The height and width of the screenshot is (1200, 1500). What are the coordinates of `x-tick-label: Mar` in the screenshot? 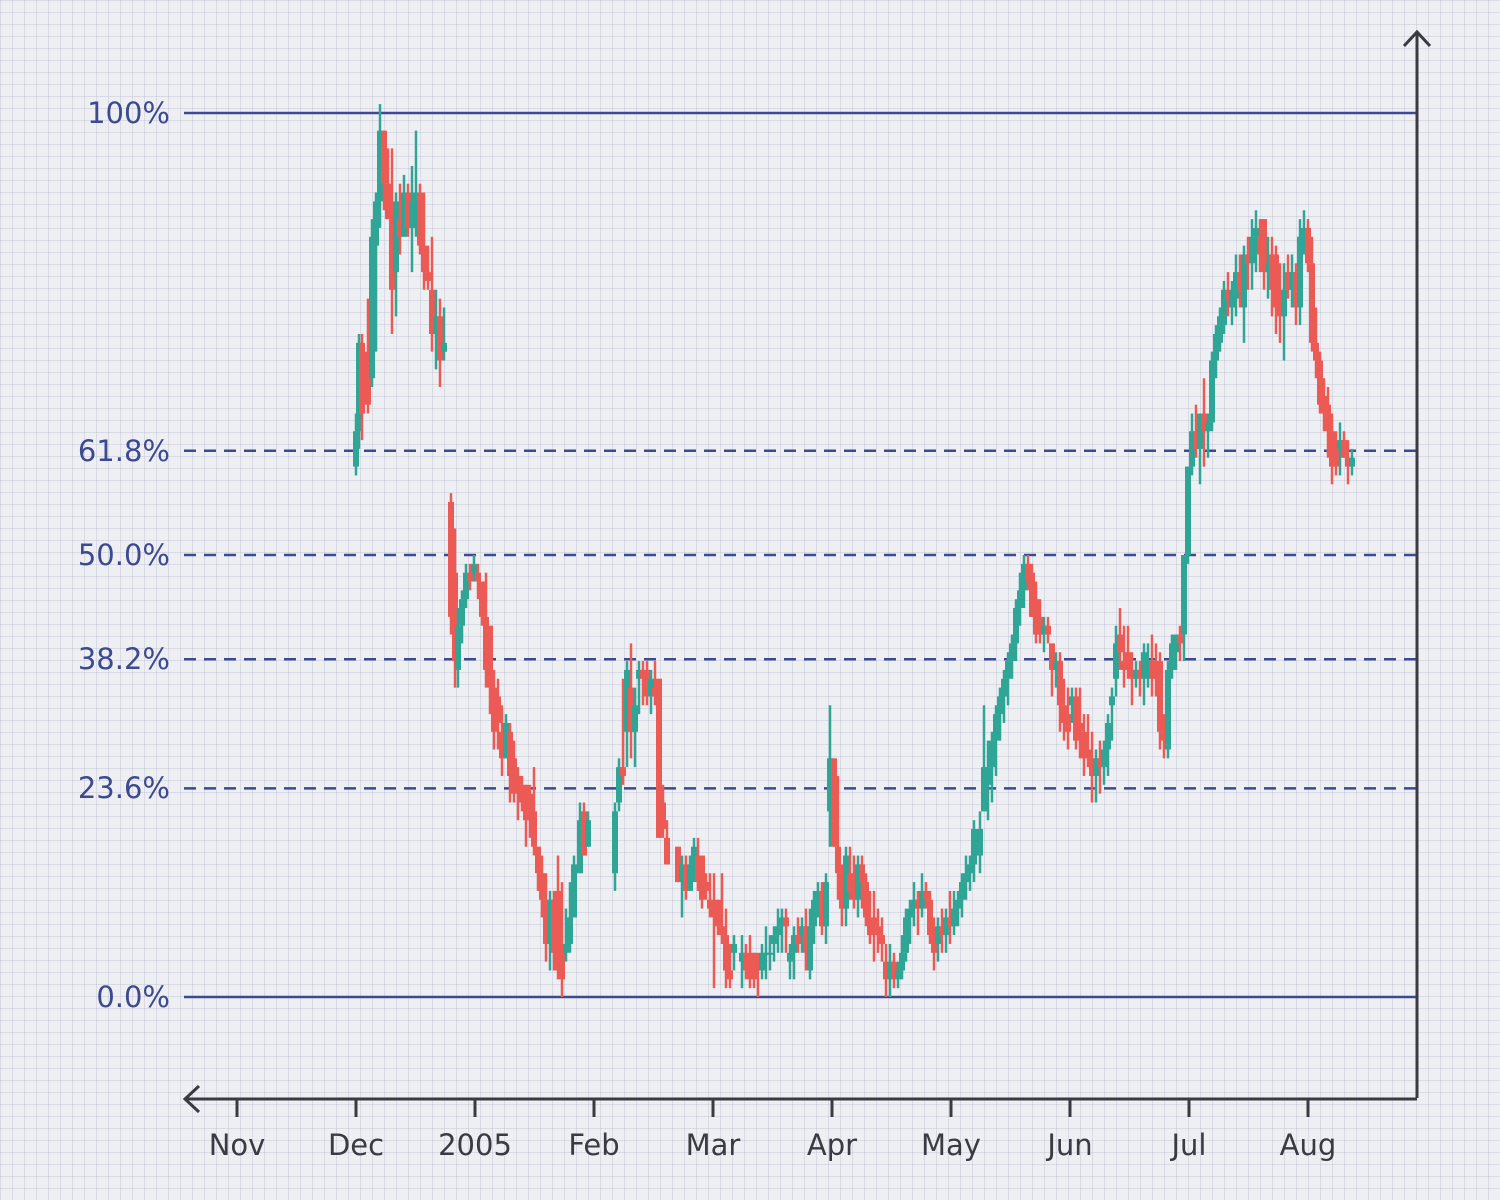 It's located at (713, 1145).